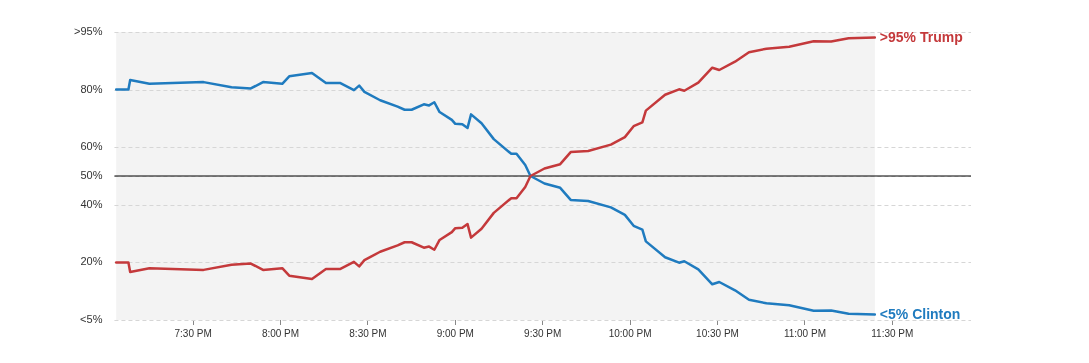 The width and height of the screenshot is (1089, 363). Describe the element at coordinates (91, 175) in the screenshot. I see `y-tick-label: 50%` at that location.